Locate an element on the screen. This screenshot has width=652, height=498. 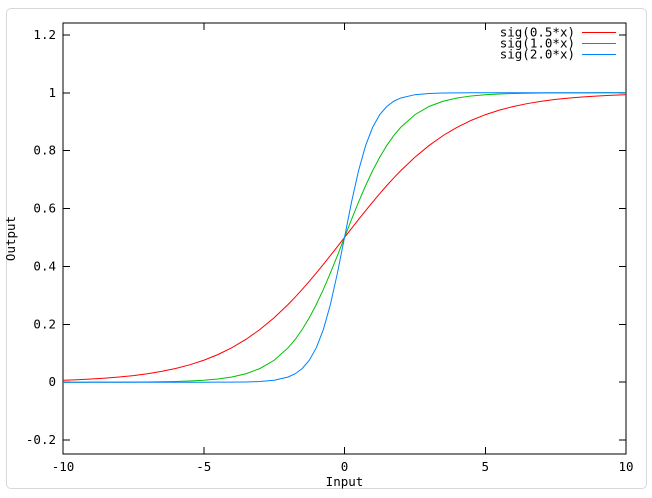
y-tick-label: 0 is located at coordinates (52, 381).